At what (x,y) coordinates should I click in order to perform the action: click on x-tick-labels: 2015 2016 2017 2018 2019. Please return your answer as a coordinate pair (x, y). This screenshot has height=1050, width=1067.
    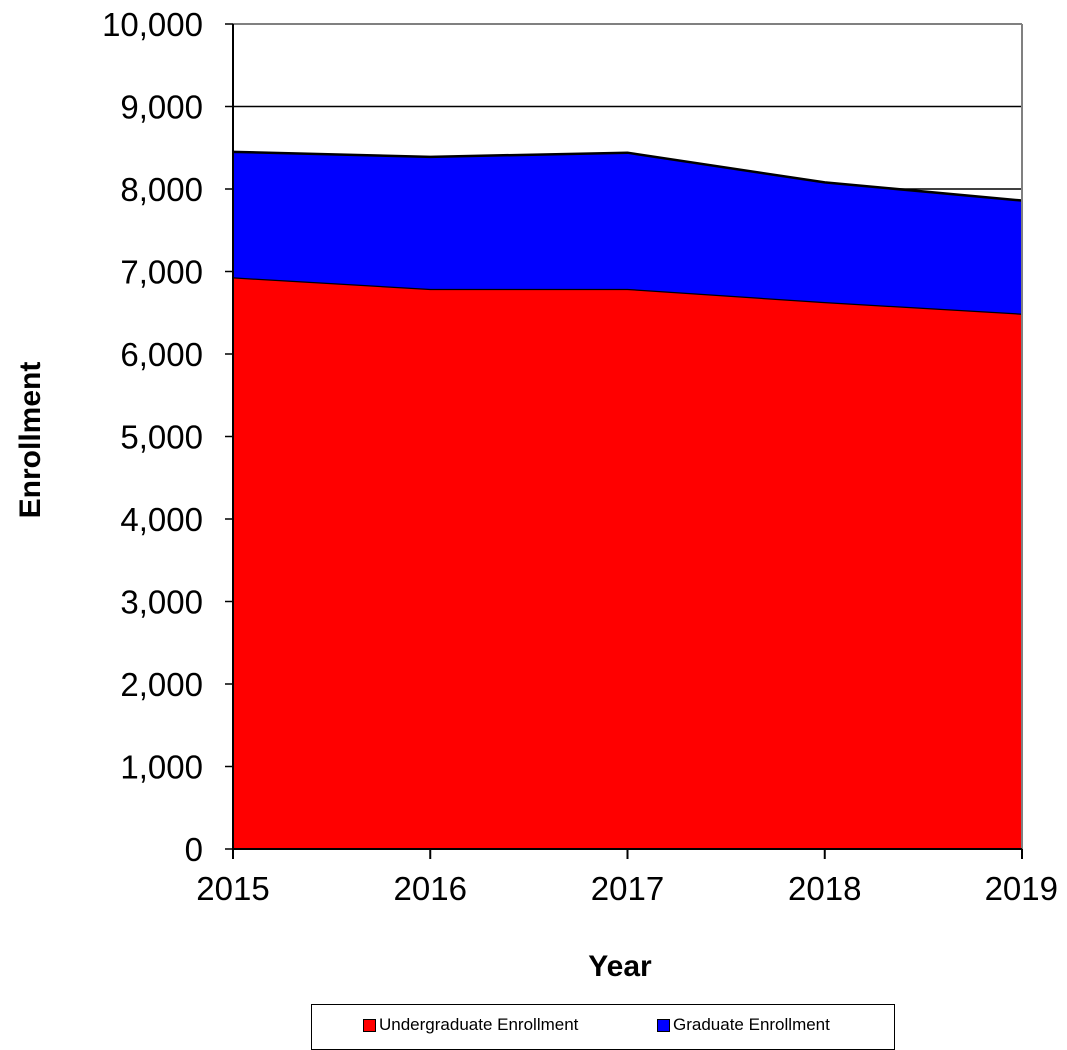
    Looking at the image, I should click on (627, 888).